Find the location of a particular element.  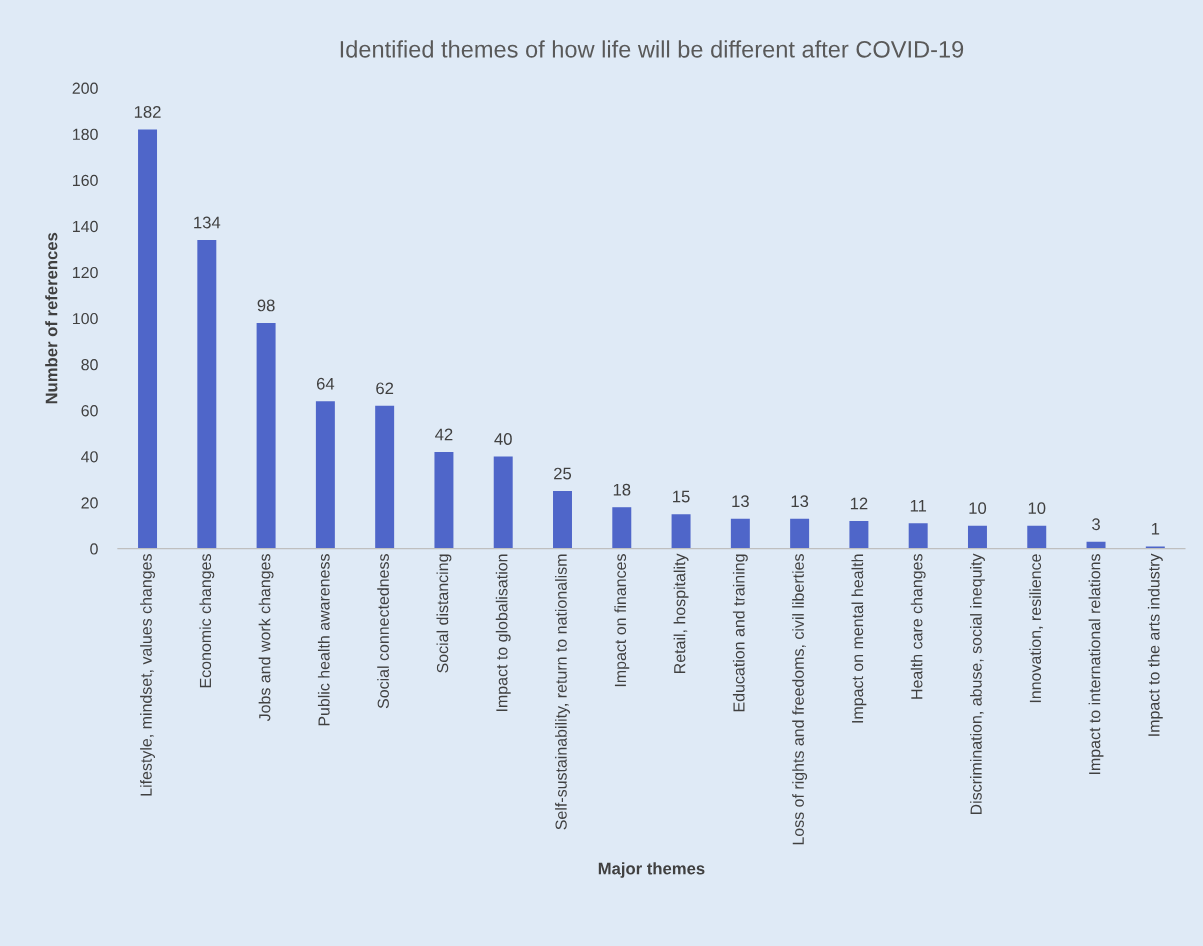

x-tick-label: Impact on finances is located at coordinates (622, 620).